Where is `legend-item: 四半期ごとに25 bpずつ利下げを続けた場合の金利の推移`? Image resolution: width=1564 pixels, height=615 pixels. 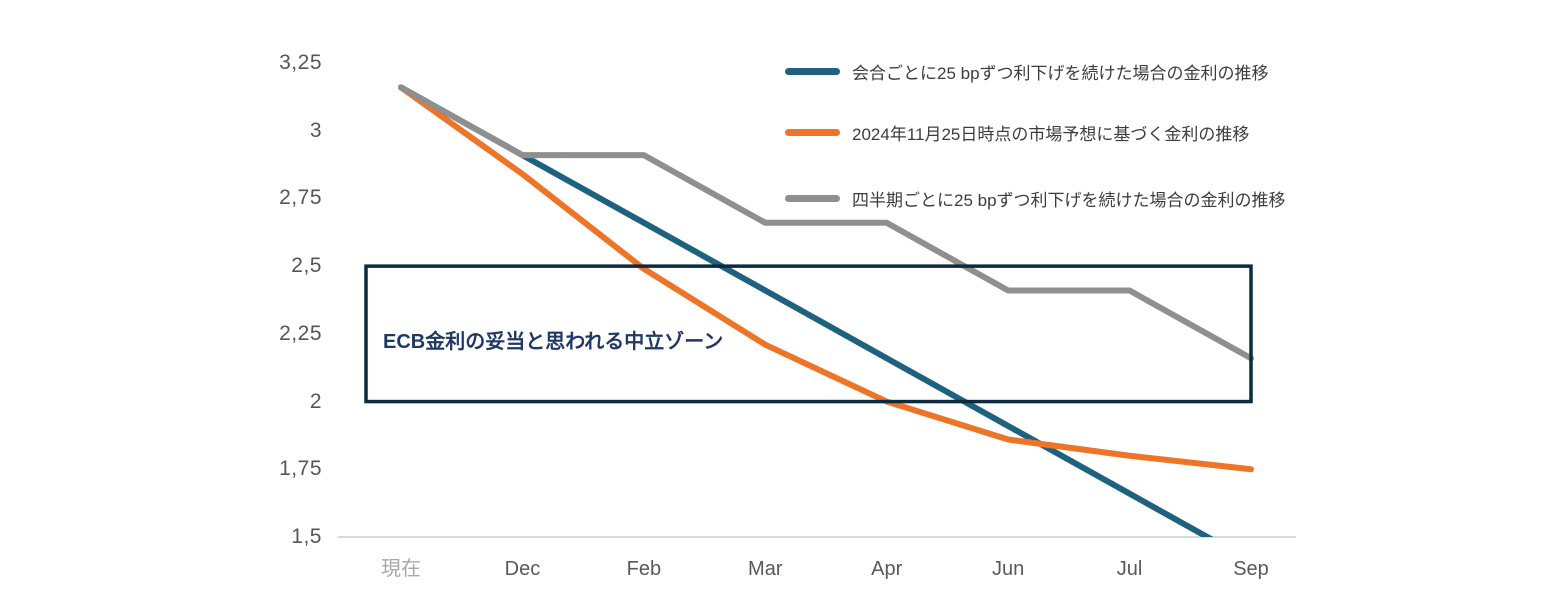 legend-item: 四半期ごとに25 bpずつ利下げを続けた場合の金利の推移 is located at coordinates (1035, 198).